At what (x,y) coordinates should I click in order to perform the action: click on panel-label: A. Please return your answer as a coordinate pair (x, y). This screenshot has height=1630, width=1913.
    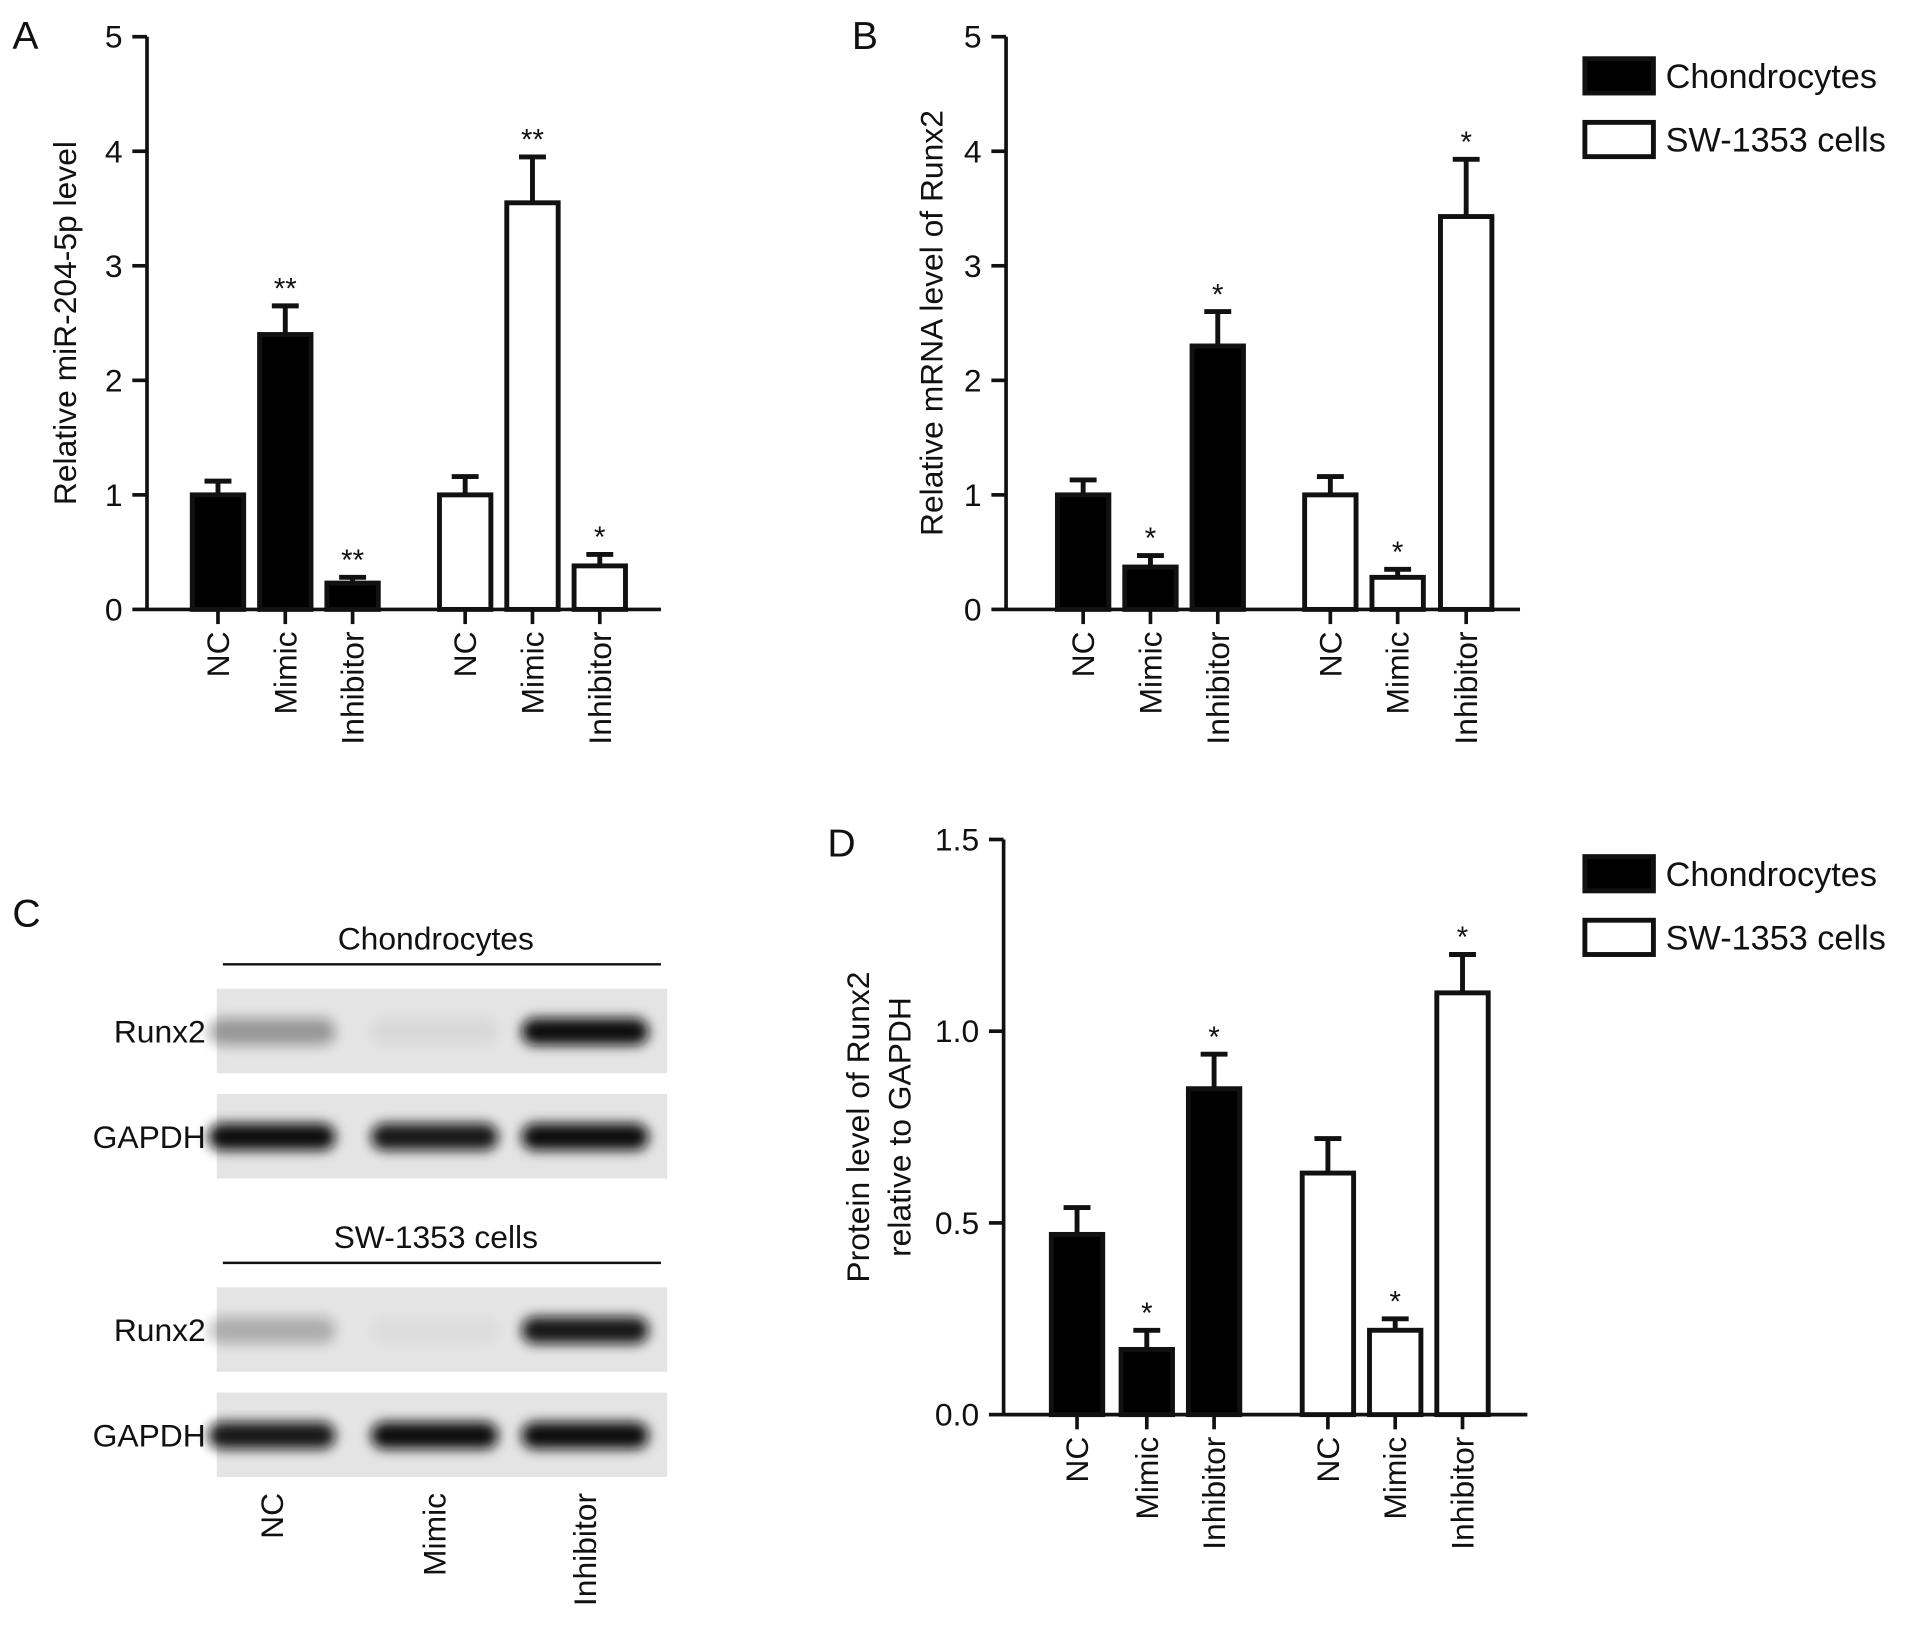
    Looking at the image, I should click on (25, 36).